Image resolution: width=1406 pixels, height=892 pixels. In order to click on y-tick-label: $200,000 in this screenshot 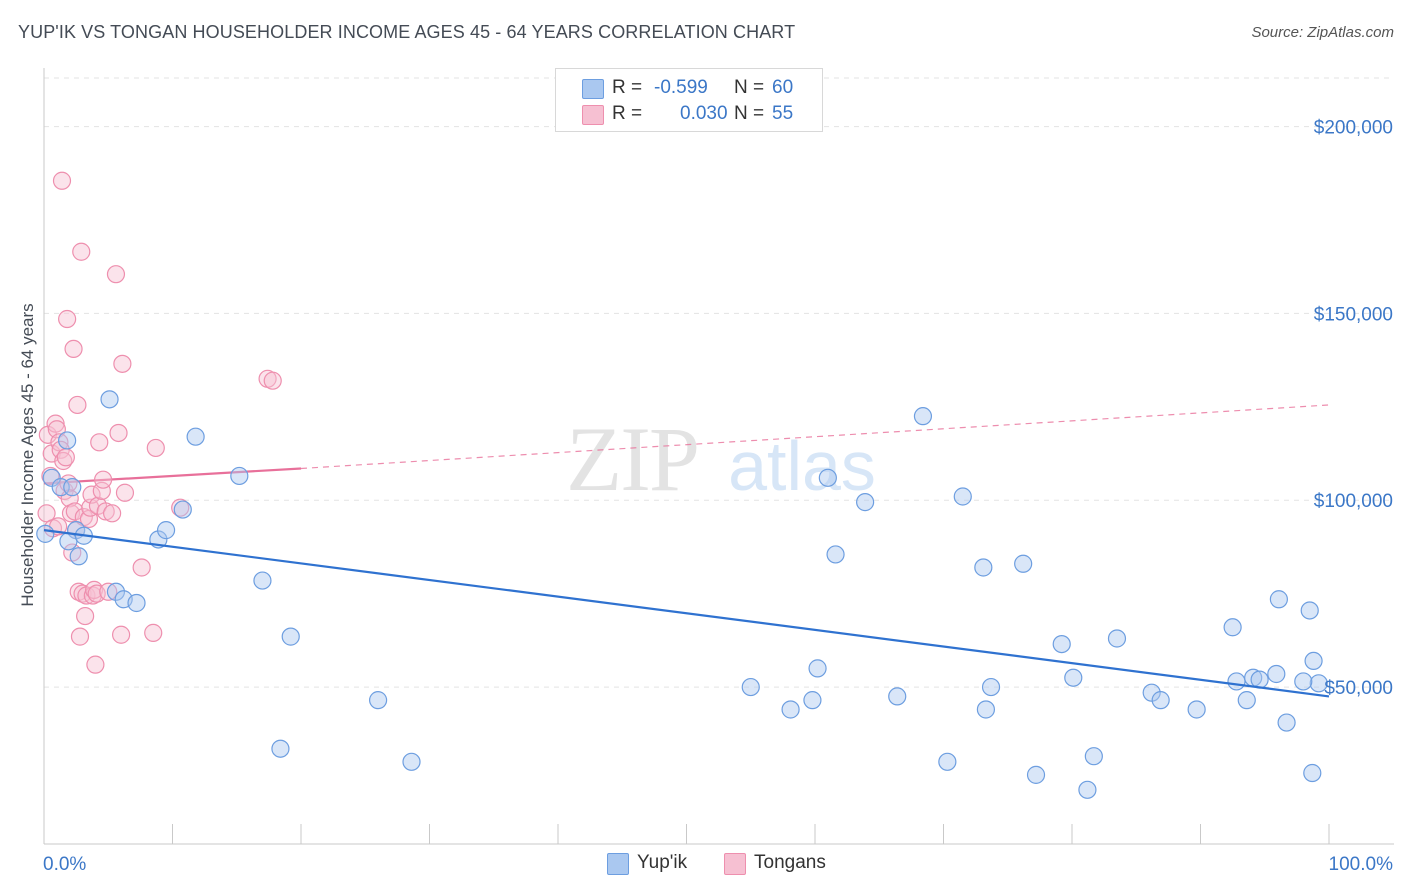, I will do `click(1353, 128)`.